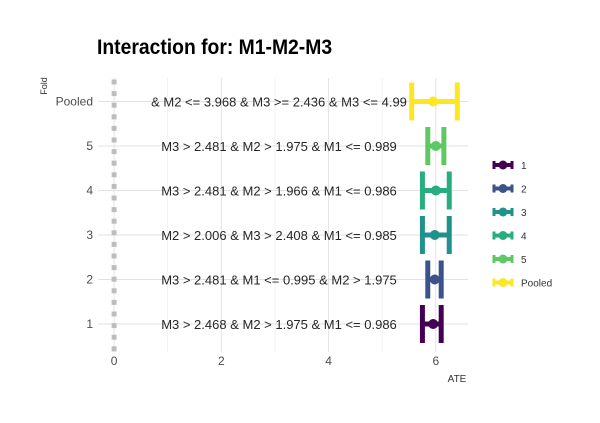 This screenshot has height=423, width=600. What do you see at coordinates (74, 102) in the screenshot?
I see `y-tick-label: Pooled` at bounding box center [74, 102].